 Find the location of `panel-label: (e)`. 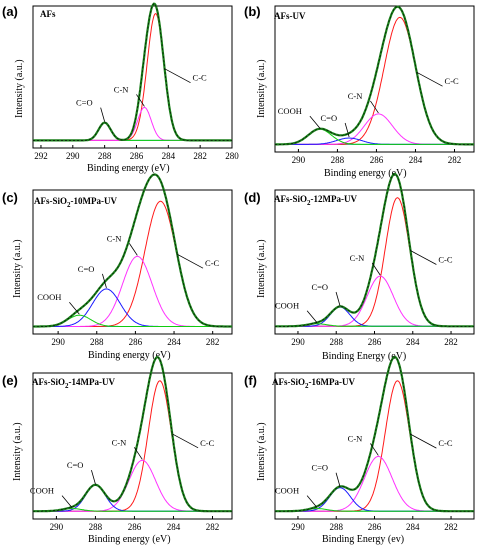

panel-label: (e) is located at coordinates (10, 380).